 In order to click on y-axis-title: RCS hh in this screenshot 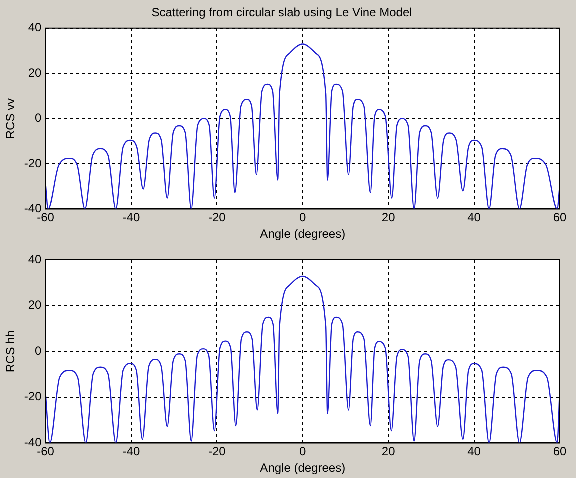, I will do `click(11, 351)`.